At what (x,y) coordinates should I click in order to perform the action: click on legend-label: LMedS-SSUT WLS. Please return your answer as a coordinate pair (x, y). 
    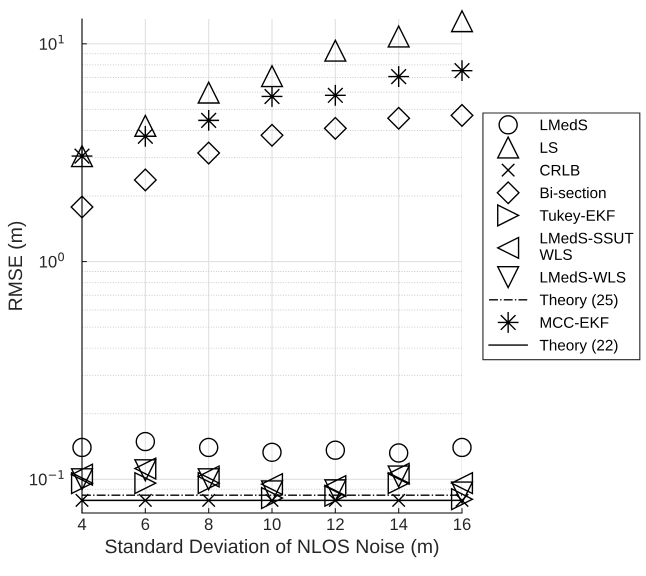
    Looking at the image, I should click on (587, 246).